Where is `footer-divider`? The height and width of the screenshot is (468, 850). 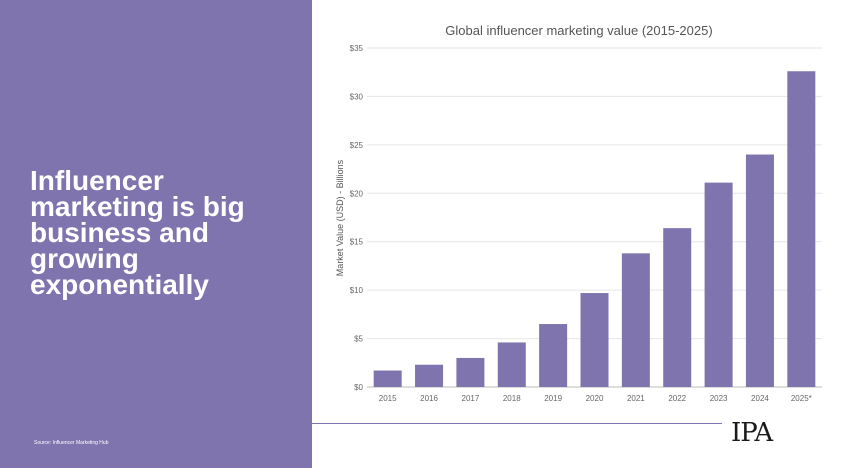 footer-divider is located at coordinates (517, 423).